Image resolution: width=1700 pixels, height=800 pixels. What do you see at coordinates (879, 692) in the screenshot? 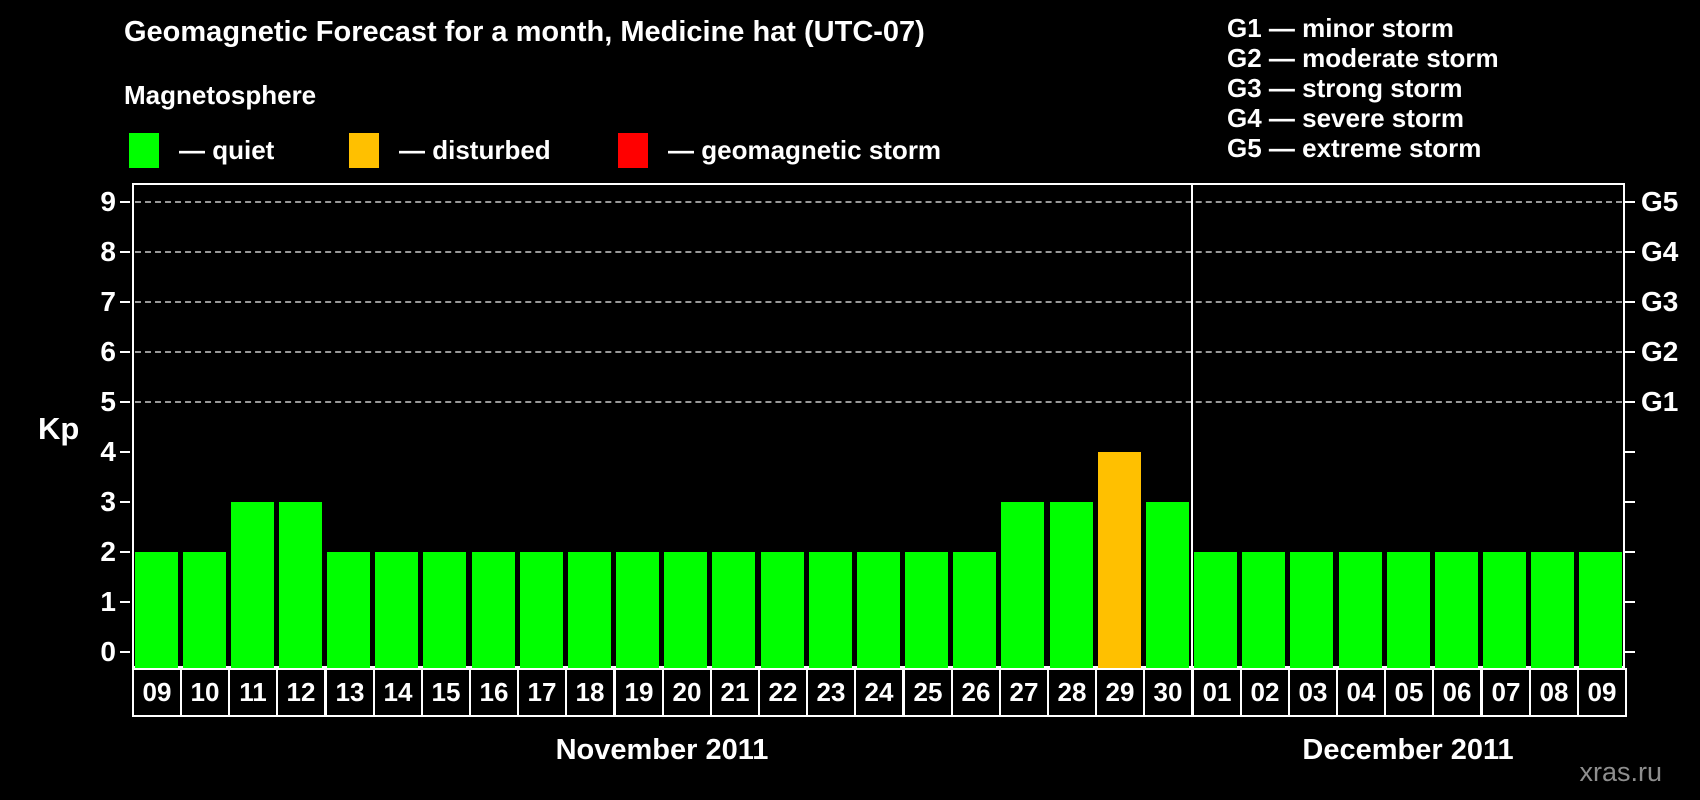
I see `day-label-box: 24` at bounding box center [879, 692].